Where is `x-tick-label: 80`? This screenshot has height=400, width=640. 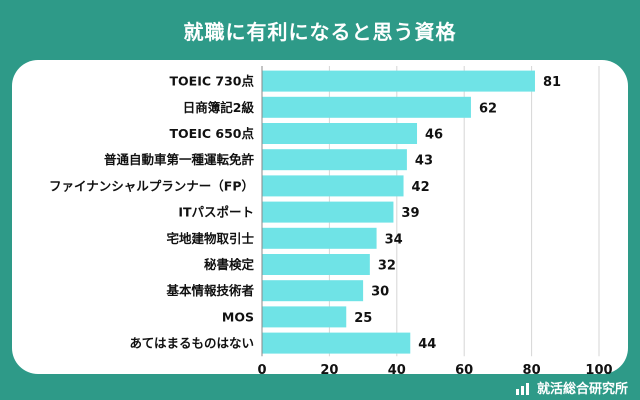
x-tick-label: 80 is located at coordinates (532, 368).